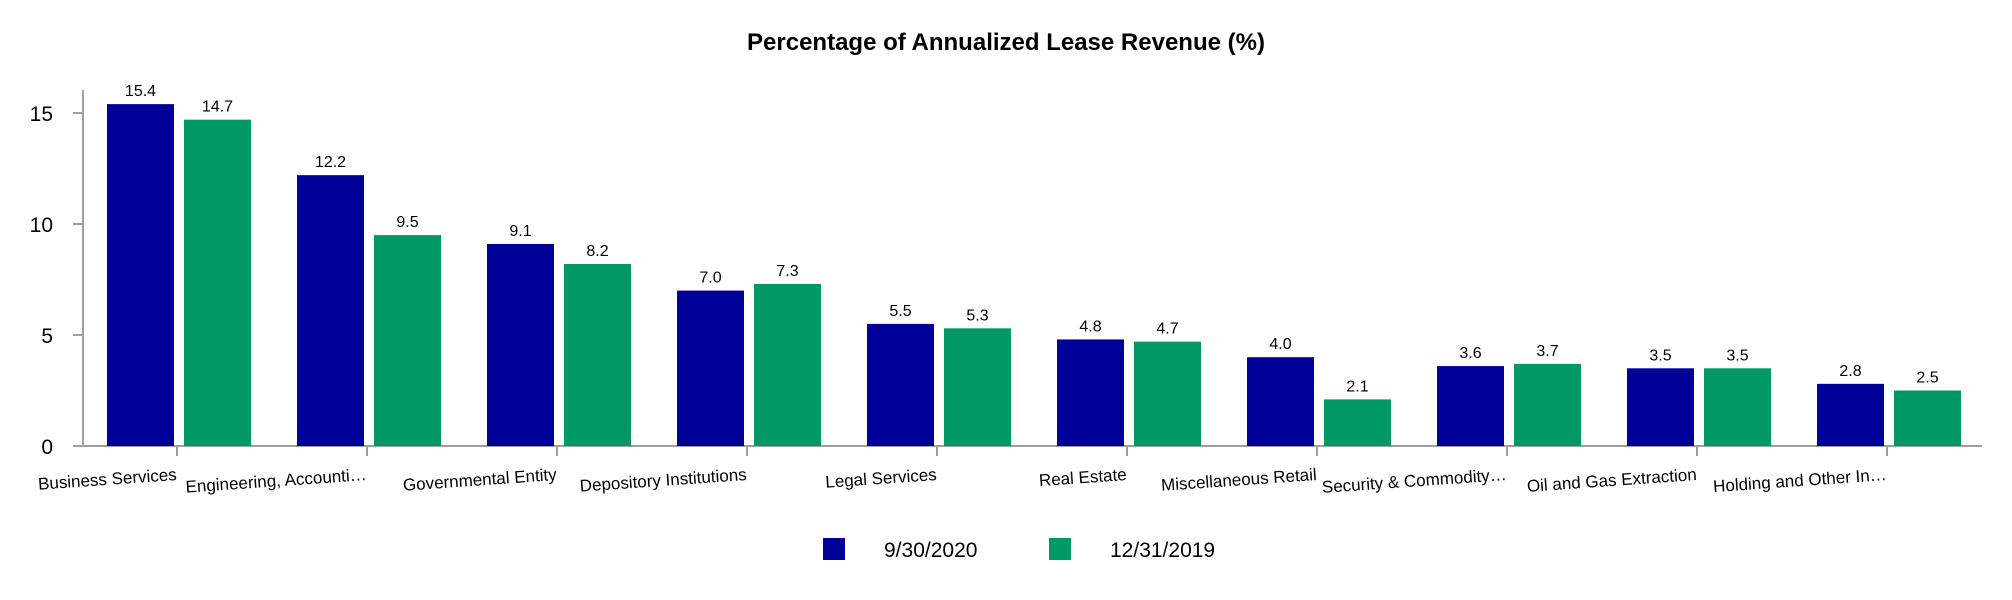 The width and height of the screenshot is (2012, 600). What do you see at coordinates (900, 311) in the screenshot?
I see `data-label: 5.5` at bounding box center [900, 311].